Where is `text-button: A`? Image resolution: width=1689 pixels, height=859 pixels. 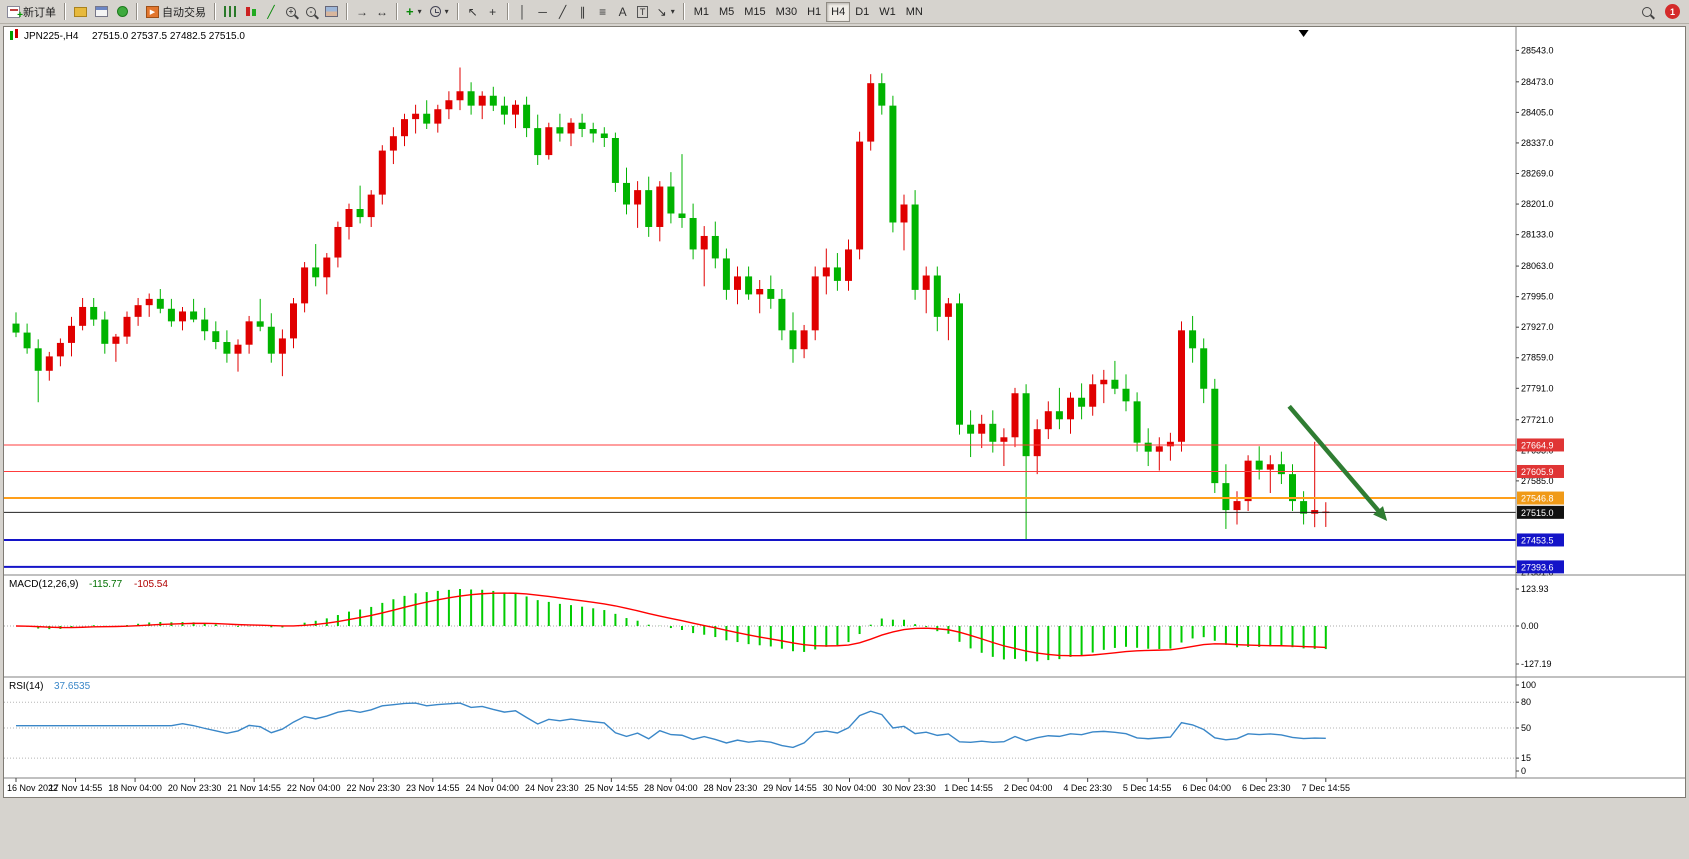 text-button: A is located at coordinates (623, 12).